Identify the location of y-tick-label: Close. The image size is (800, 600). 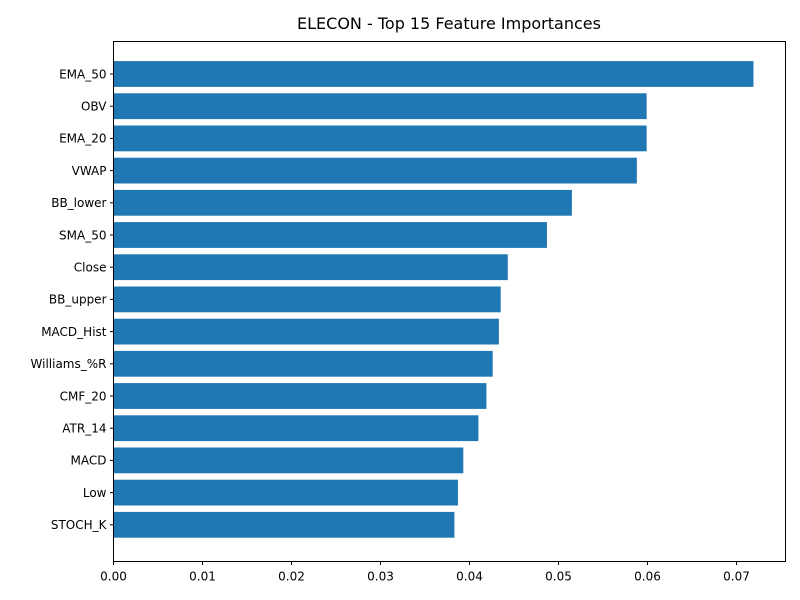
(90, 268).